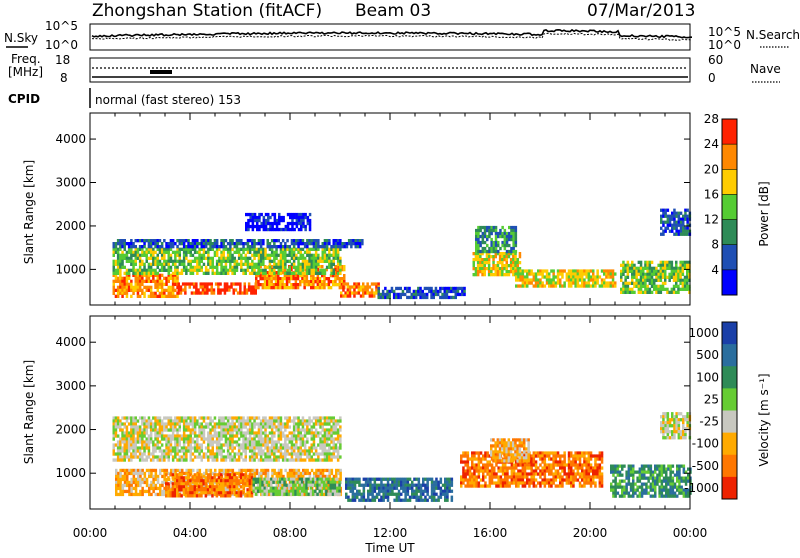  What do you see at coordinates (24, 99) in the screenshot?
I see `cpid-label: CPID` at bounding box center [24, 99].